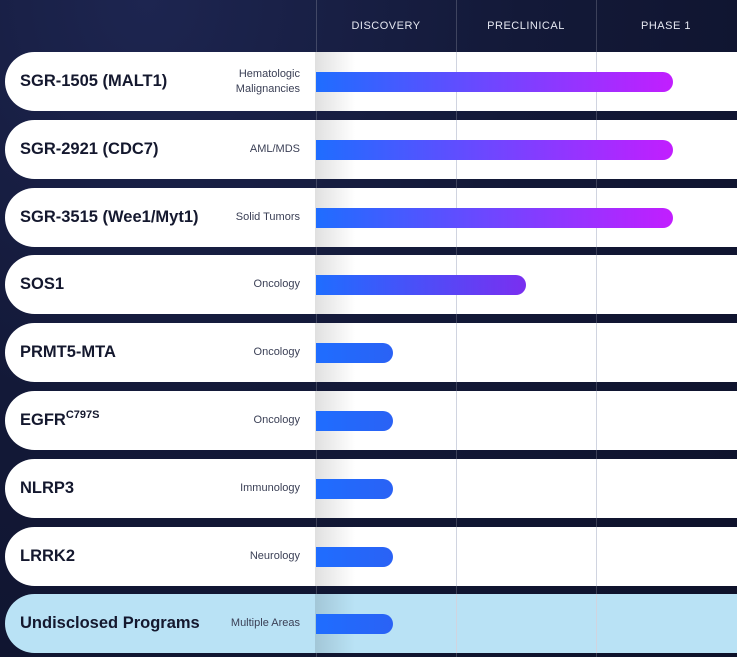 The width and height of the screenshot is (737, 657). I want to click on program-row: Undisclosed Programs Multiple Areas, so click(371, 623).